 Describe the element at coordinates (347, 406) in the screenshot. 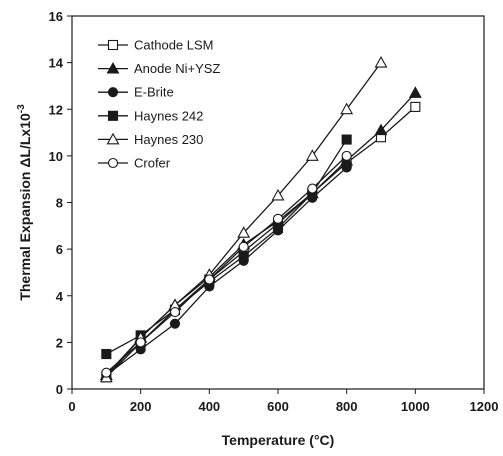

I see `x-tick-label: 800` at that location.